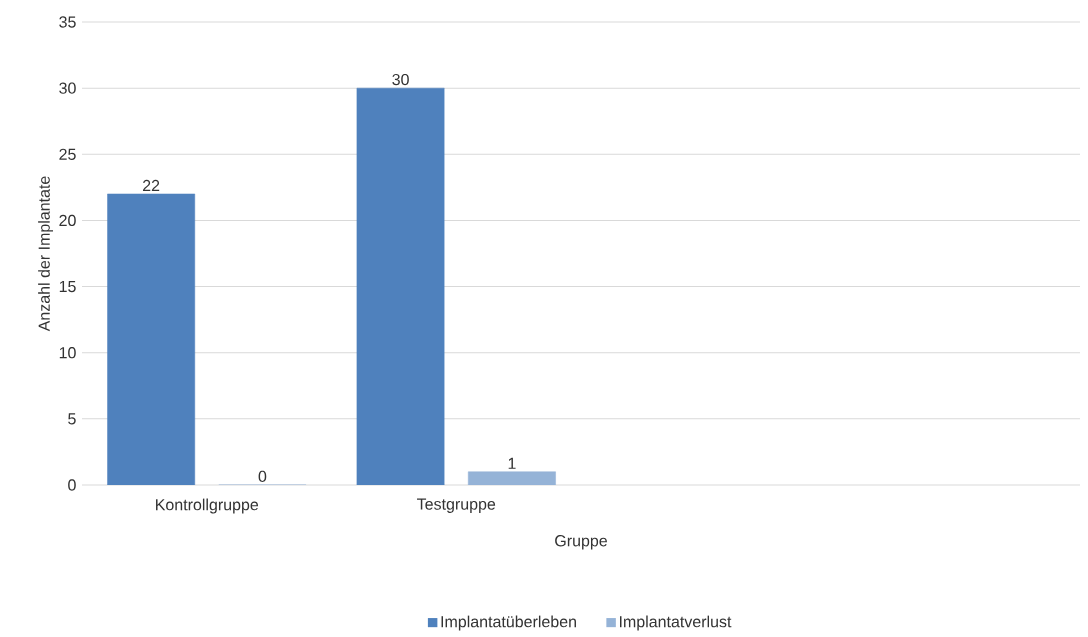 Image resolution: width=1088 pixels, height=637 pixels. Describe the element at coordinates (46, 254) in the screenshot. I see `y-axis-title: Anzahl der Implantate` at that location.